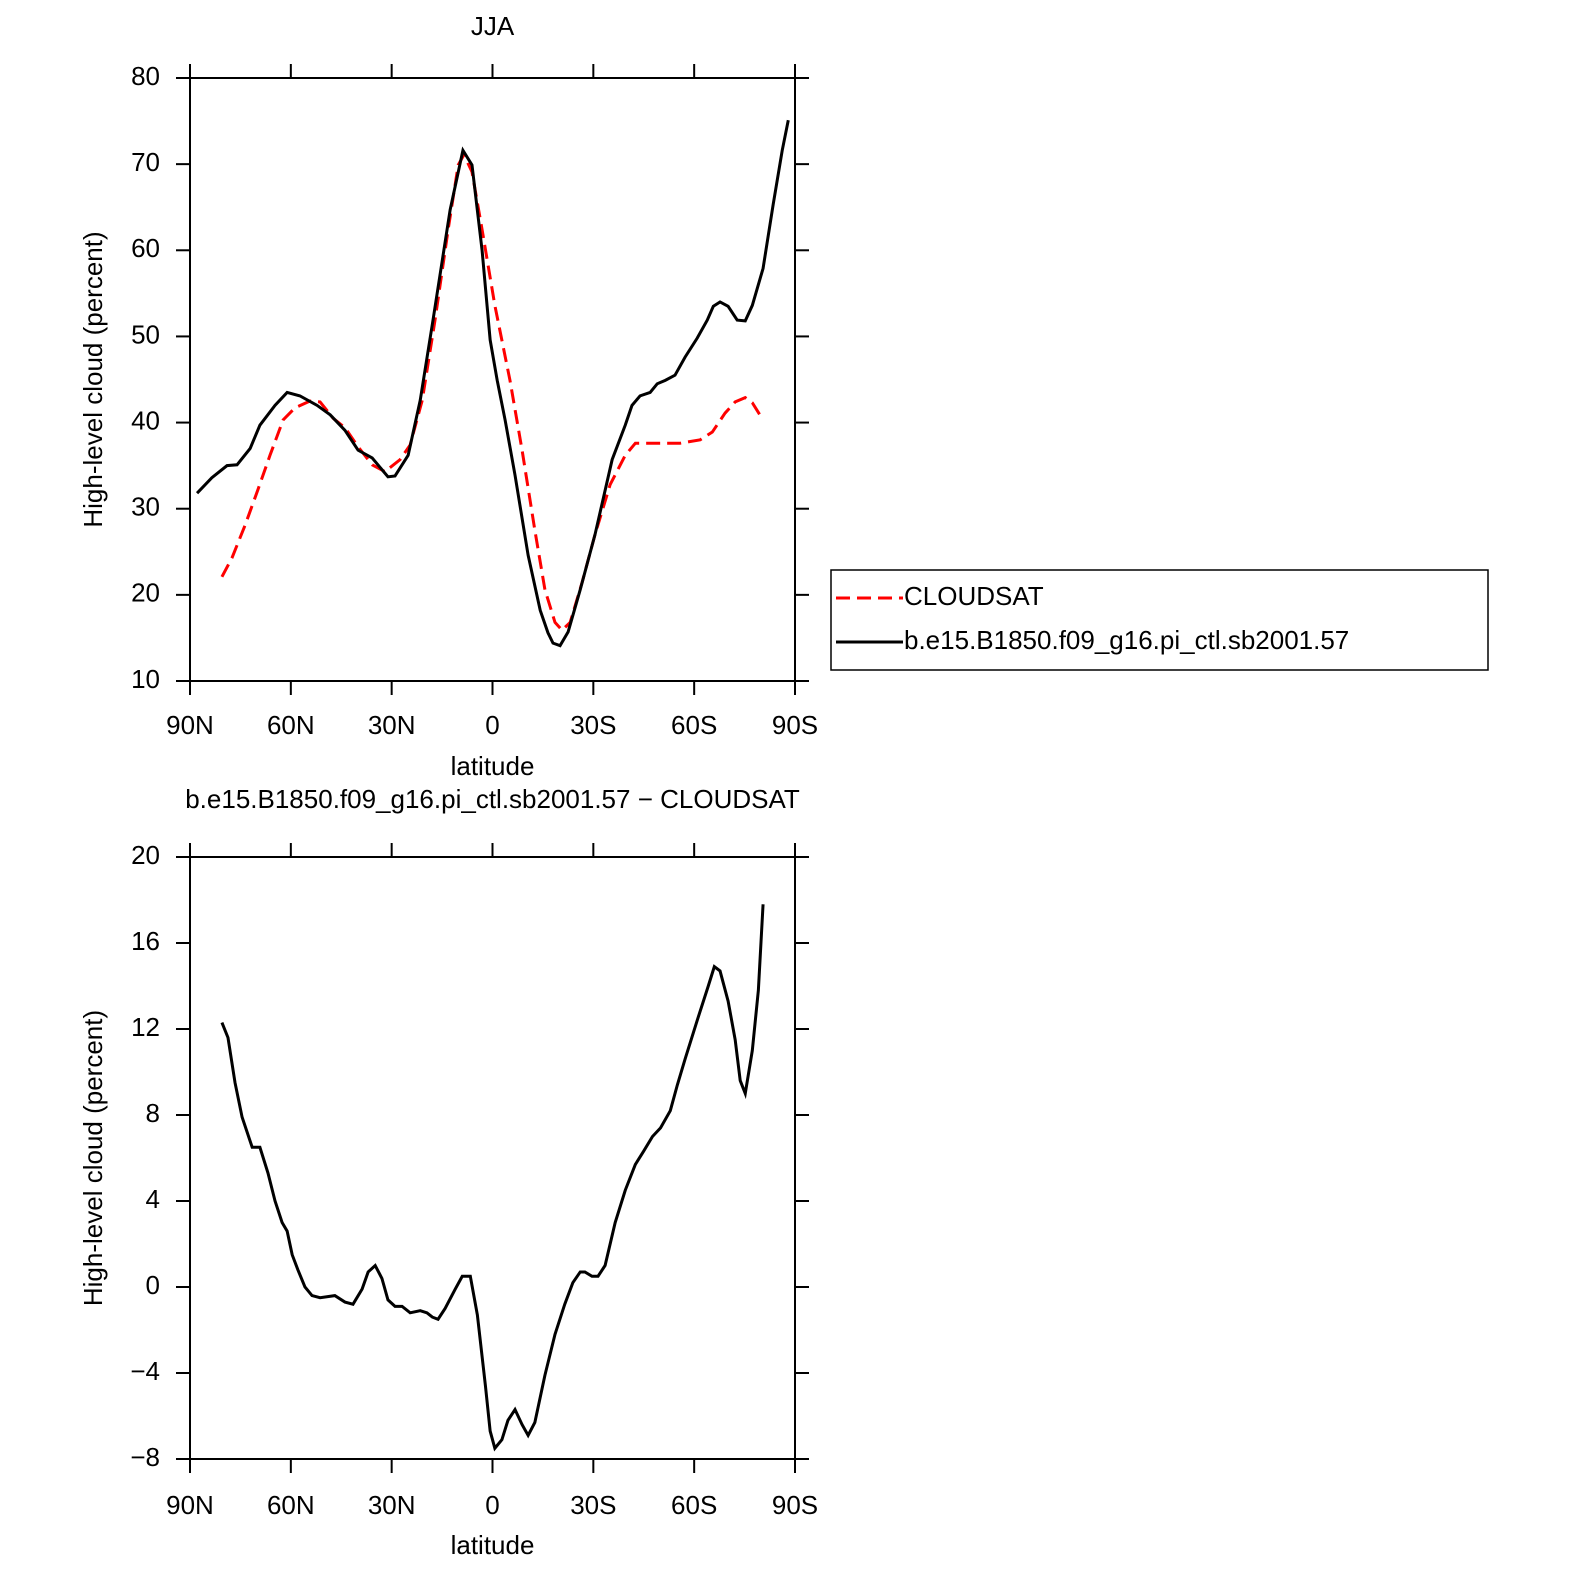  Describe the element at coordinates (1126, 640) in the screenshot. I see `legend-label: b.e15.B1850.f09_g16.pi_ctl.sb2001.57` at that location.